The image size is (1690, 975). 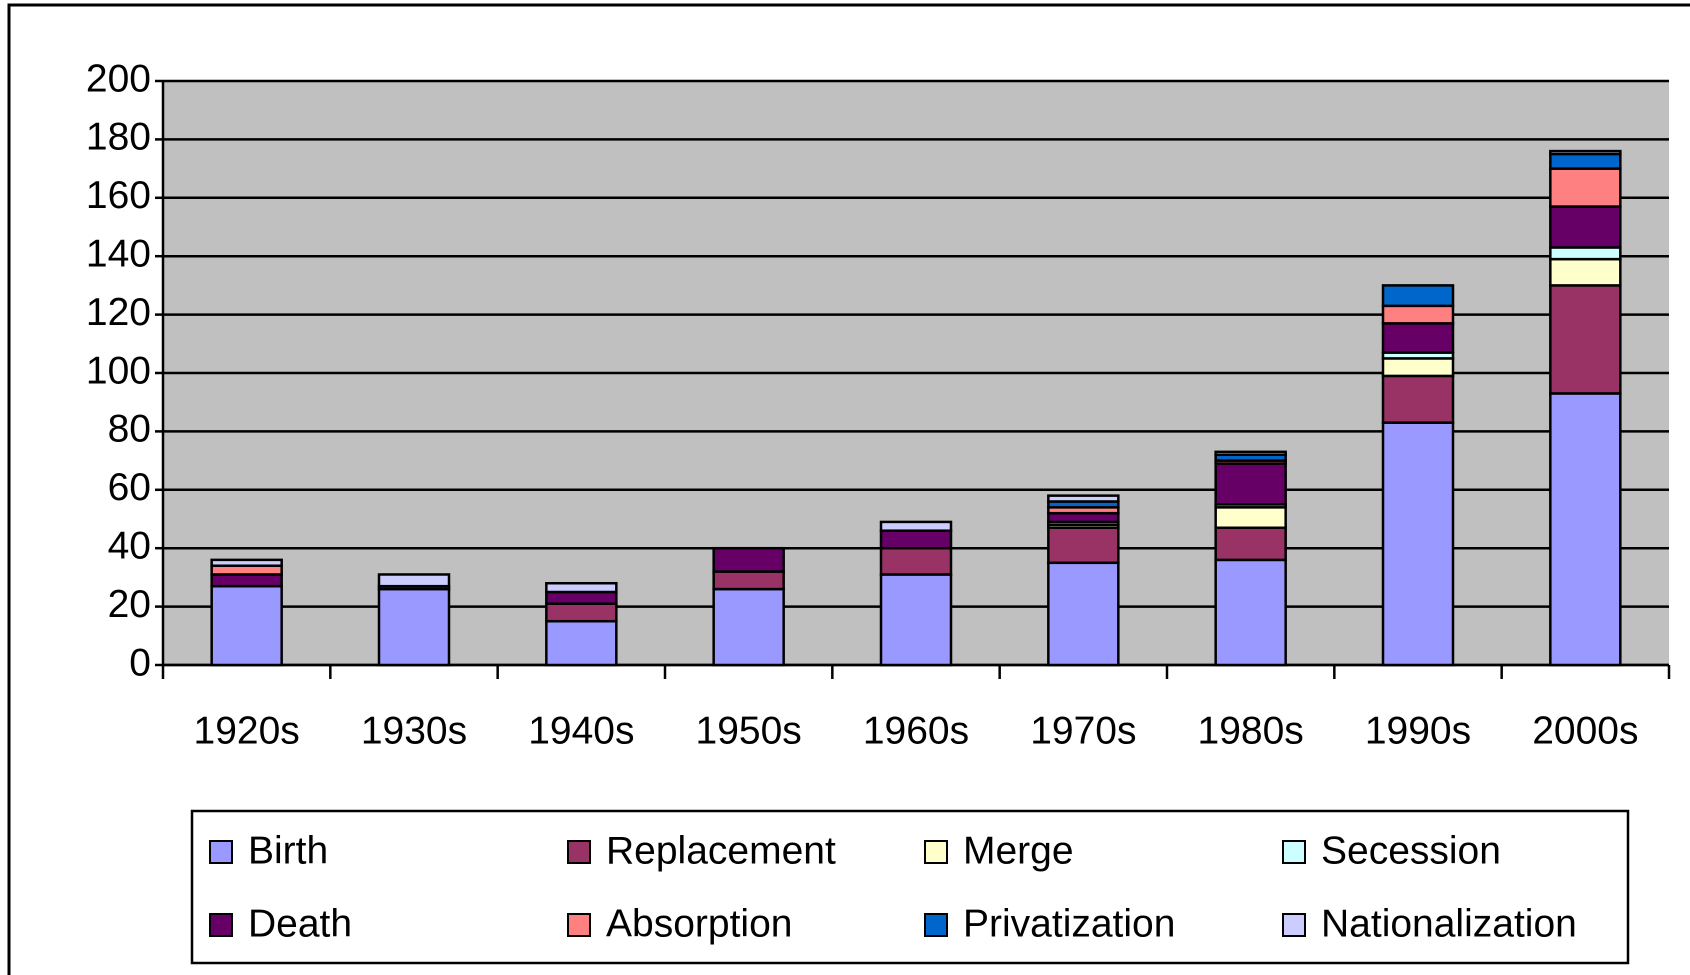 What do you see at coordinates (118, 78) in the screenshot?
I see `y-tick-label: 200` at bounding box center [118, 78].